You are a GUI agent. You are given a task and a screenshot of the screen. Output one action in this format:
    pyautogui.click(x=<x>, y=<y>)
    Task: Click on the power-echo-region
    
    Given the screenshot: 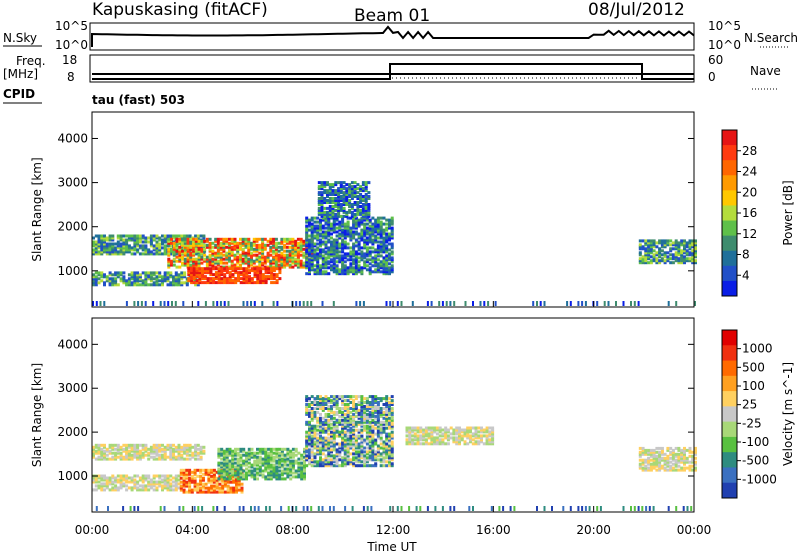 What is the action you would take?
    pyautogui.click(x=668, y=251)
    